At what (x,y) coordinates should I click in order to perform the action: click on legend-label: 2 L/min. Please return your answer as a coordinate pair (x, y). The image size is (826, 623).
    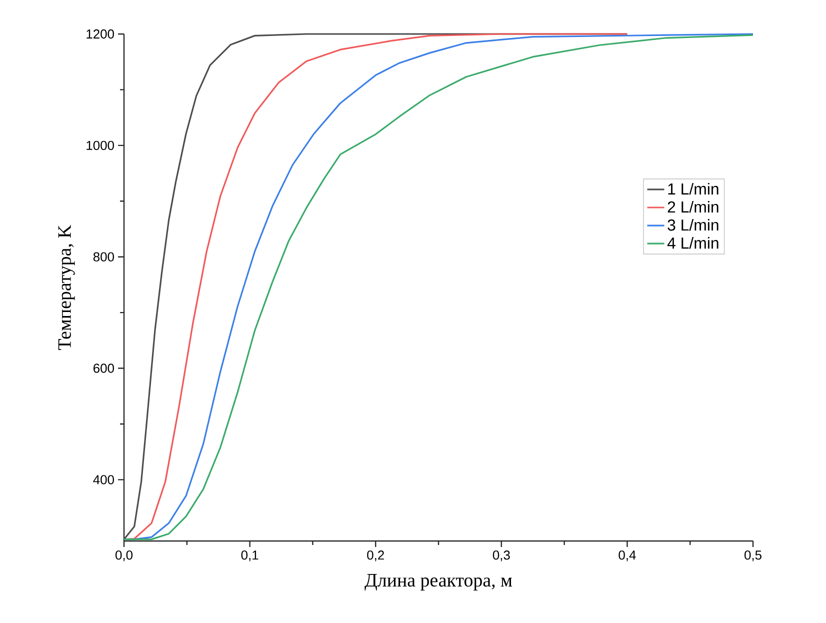
    Looking at the image, I should click on (693, 206).